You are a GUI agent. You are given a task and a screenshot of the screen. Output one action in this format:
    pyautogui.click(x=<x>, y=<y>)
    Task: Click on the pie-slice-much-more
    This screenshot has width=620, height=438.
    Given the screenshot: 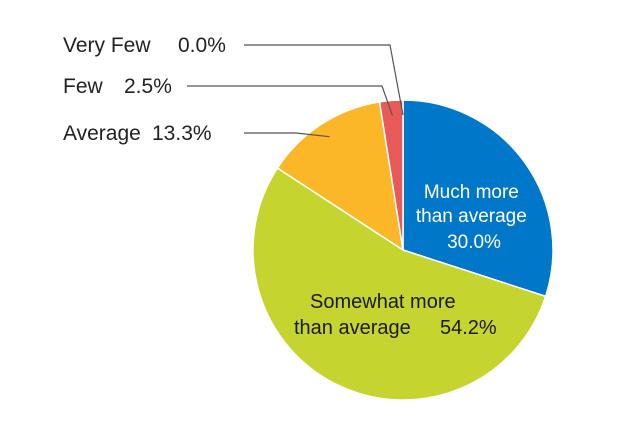 What is the action you would take?
    pyautogui.click(x=478, y=198)
    